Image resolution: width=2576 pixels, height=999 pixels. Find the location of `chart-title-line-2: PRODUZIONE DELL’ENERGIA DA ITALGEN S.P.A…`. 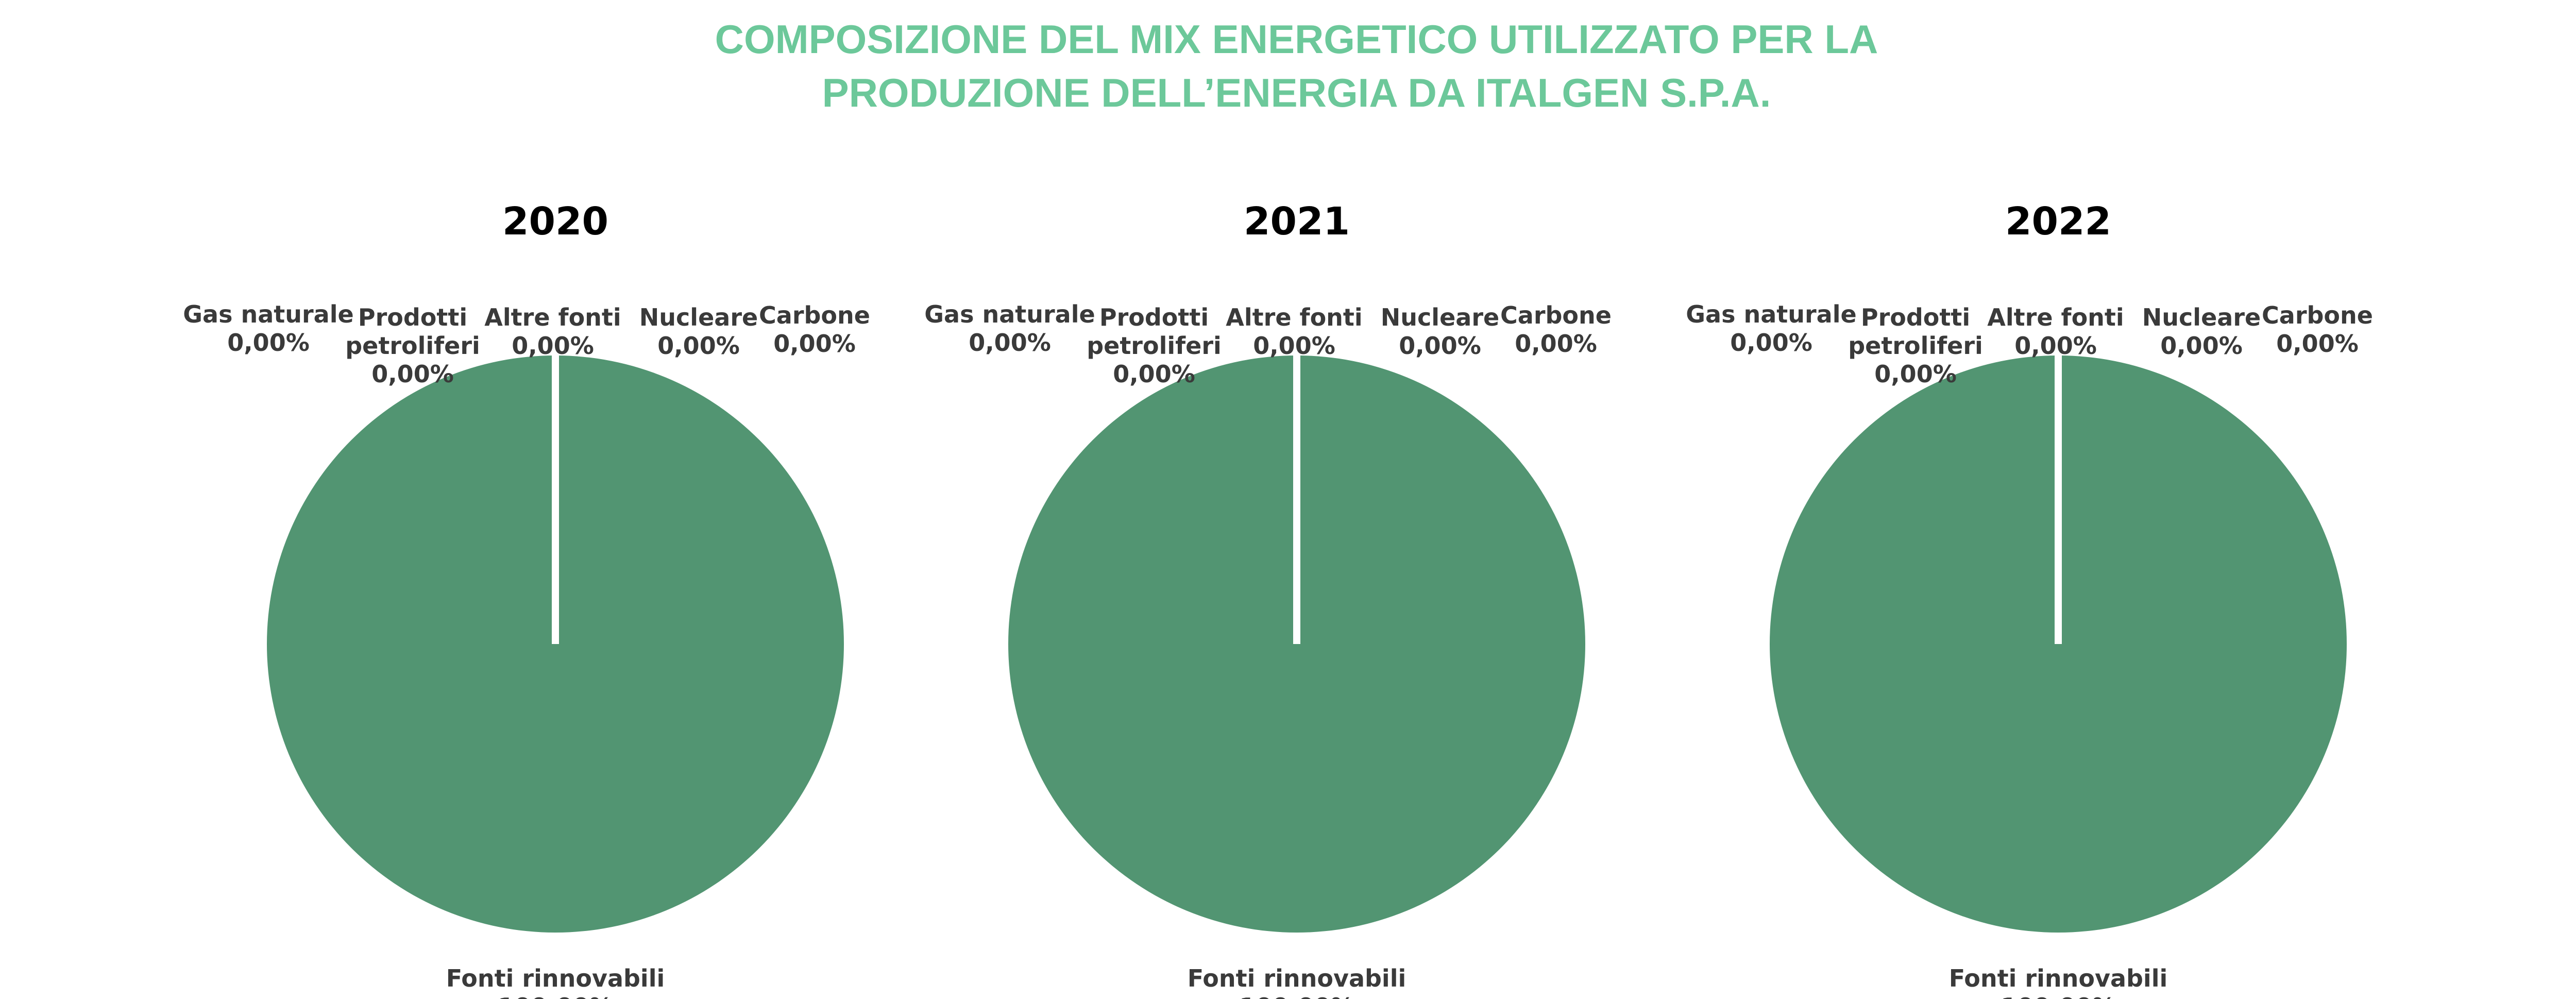

chart-title-line-2: PRODUZIONE DELL’ENERGIA DA ITALGEN S.P.A… is located at coordinates (1296, 93).